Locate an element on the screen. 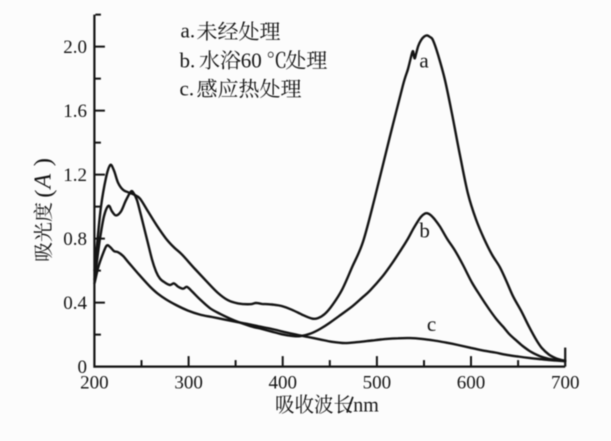 The image size is (611, 441). svg-text: b. is located at coordinates (188, 60).